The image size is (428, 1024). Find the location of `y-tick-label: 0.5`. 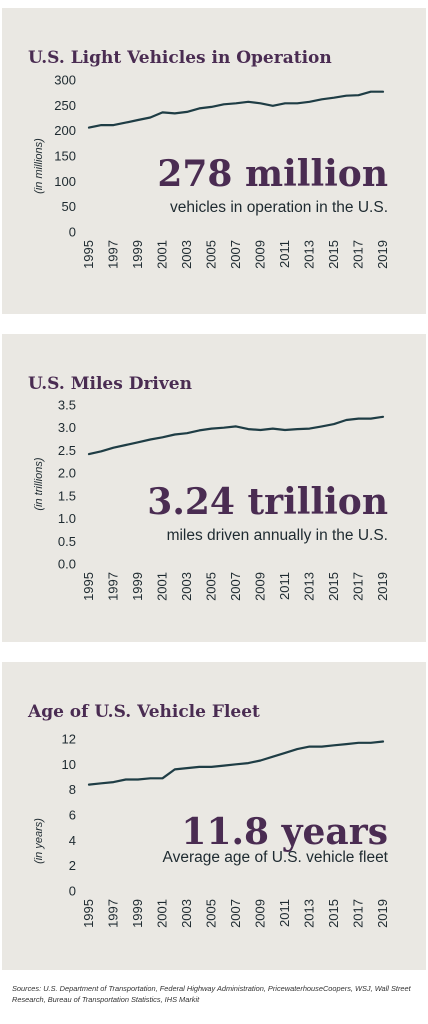

y-tick-label: 0.5 is located at coordinates (67, 541).